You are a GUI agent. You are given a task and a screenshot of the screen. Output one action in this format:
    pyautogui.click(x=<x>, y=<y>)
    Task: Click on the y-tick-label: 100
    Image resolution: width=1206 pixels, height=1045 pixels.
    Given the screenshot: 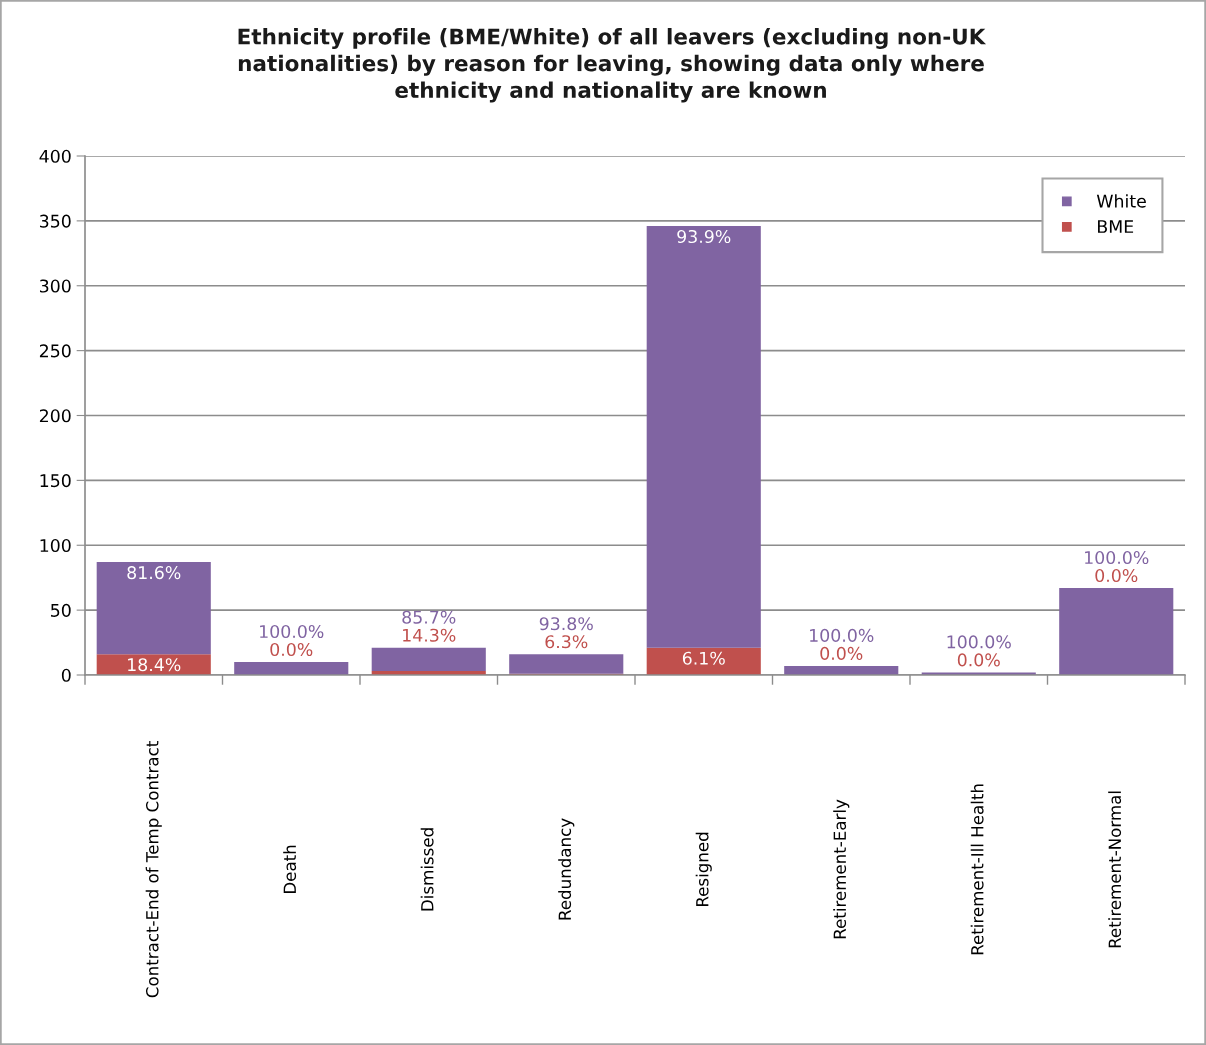 What is the action you would take?
    pyautogui.click(x=55, y=545)
    